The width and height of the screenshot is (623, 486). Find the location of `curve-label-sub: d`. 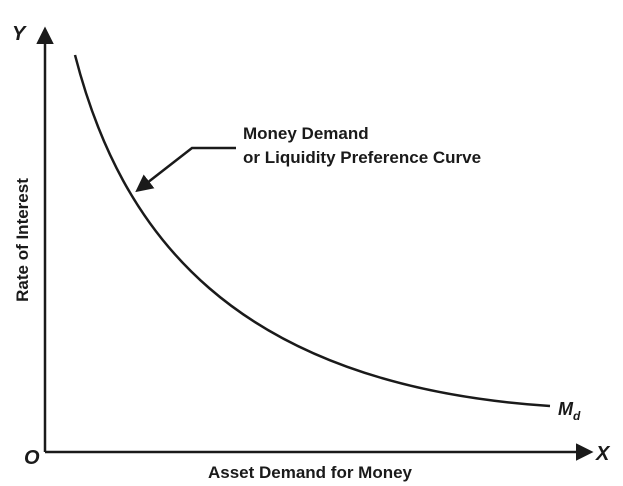

curve-label-sub: d is located at coordinates (577, 416).